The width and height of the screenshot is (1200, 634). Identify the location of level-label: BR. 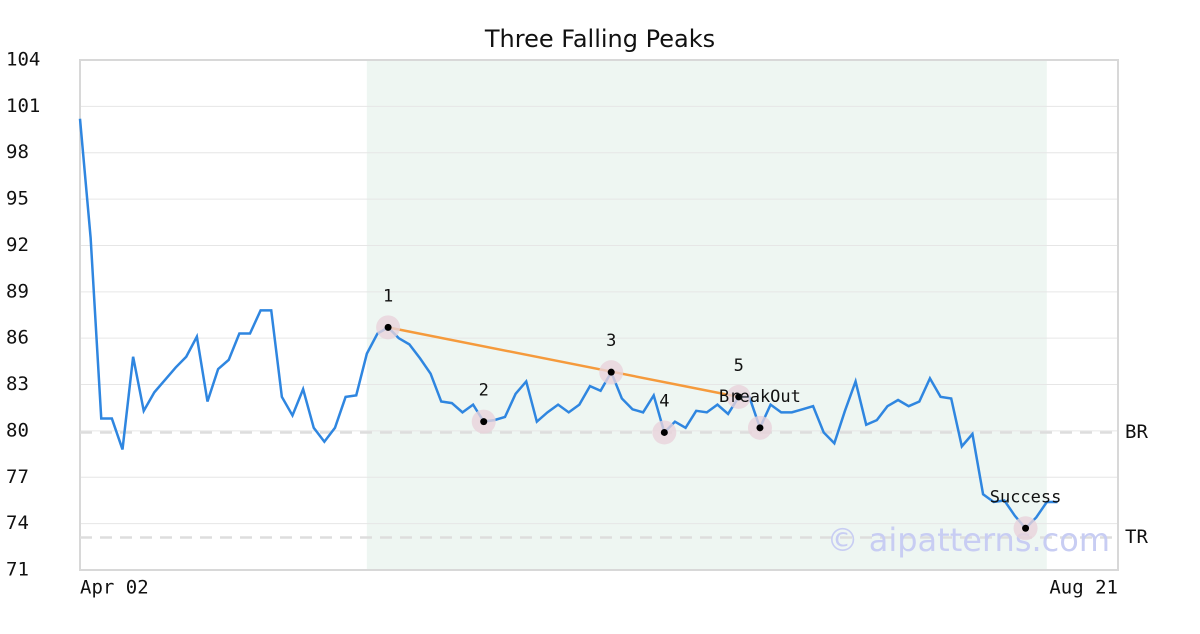
(1136, 432).